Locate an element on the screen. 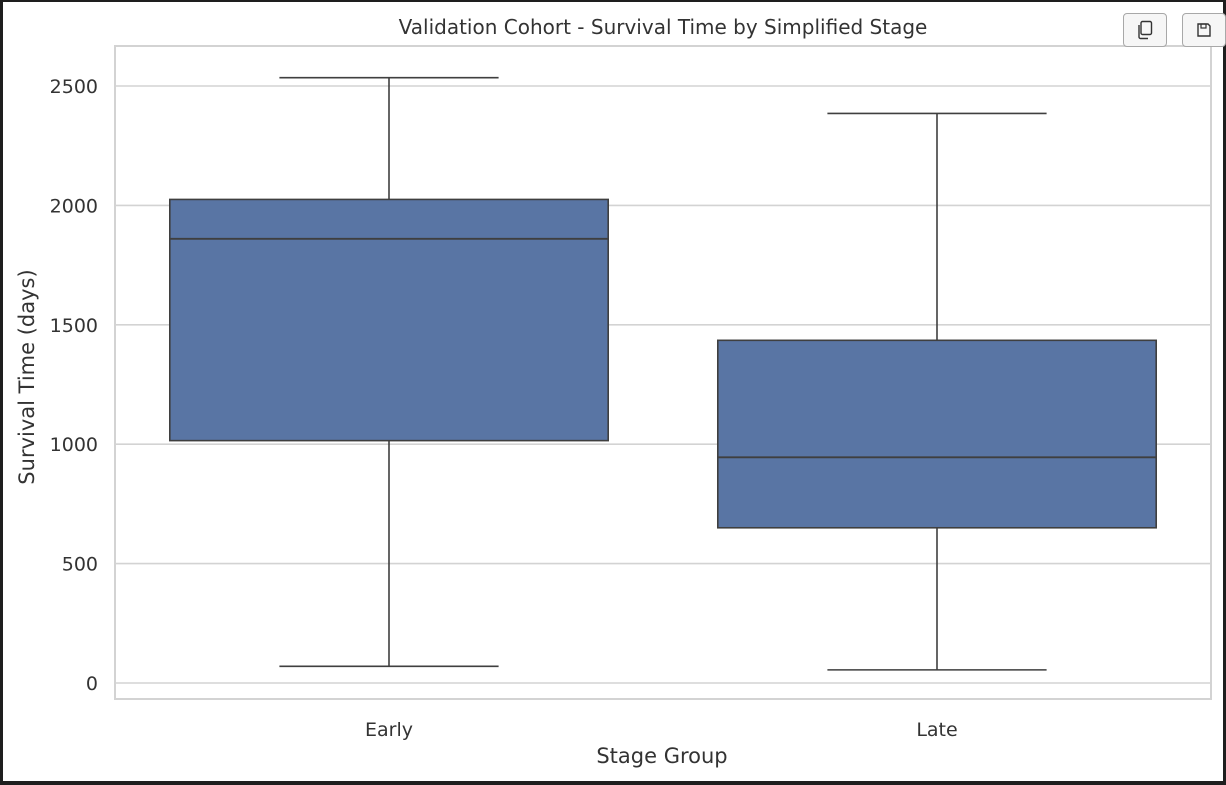 This screenshot has width=1226, height=785. x-axis-label: Stage Group is located at coordinates (661, 756).